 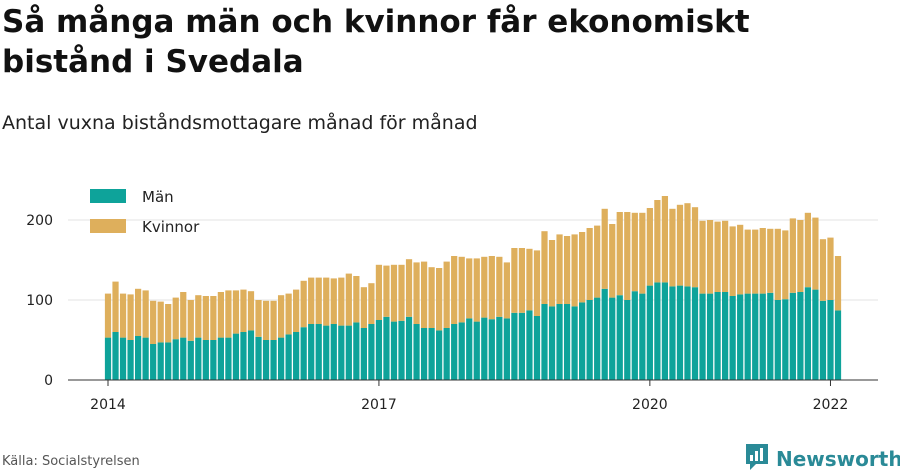 What do you see at coordinates (171, 227) in the screenshot?
I see `legend-label: Kvinnor` at bounding box center [171, 227].